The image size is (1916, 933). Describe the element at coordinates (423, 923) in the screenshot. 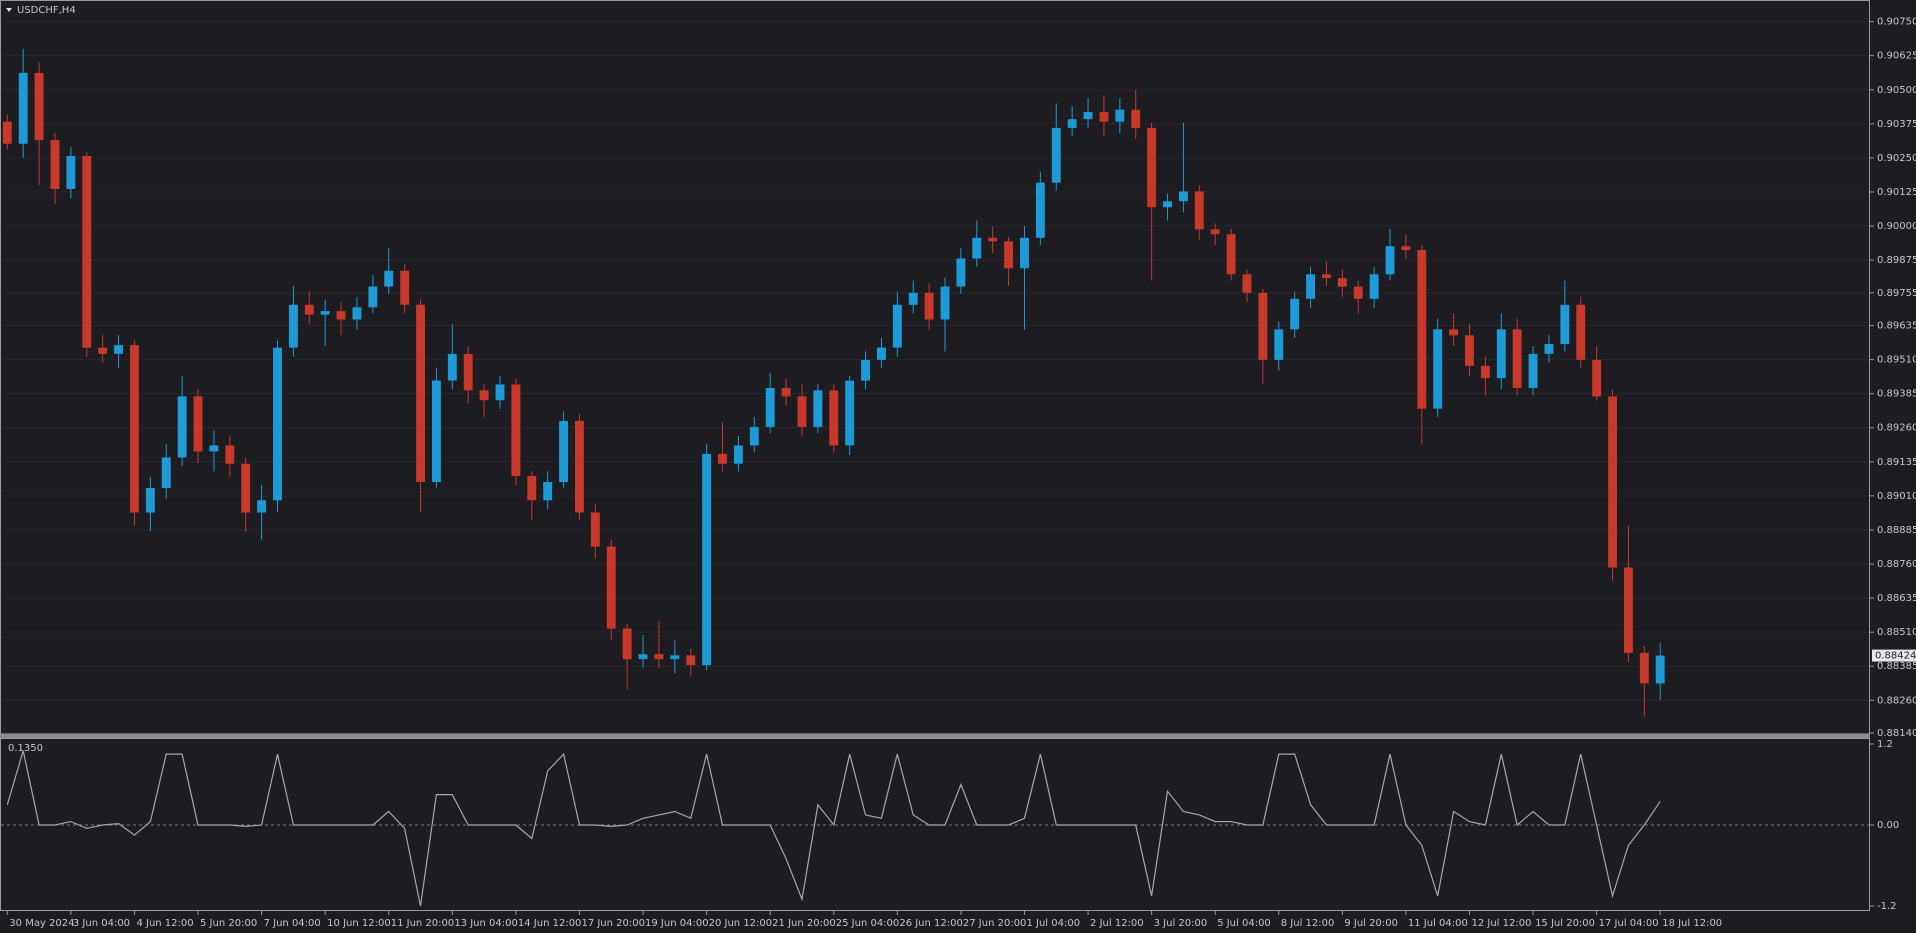

I see `x-tick-label: 11 Jun 20:00` at that location.